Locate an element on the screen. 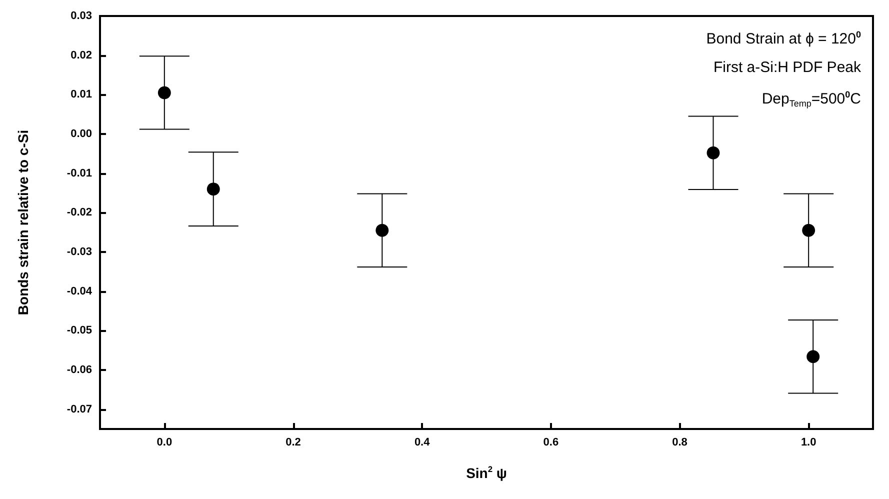 This screenshot has width=889, height=499. x-tick-label: 1.0 is located at coordinates (808, 442).